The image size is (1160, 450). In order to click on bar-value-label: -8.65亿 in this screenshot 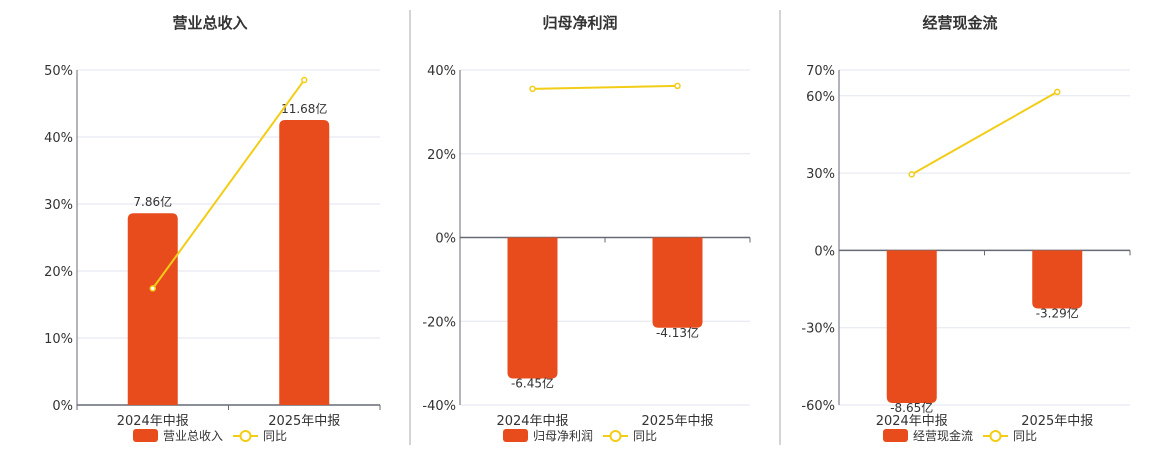, I will do `click(911, 407)`.